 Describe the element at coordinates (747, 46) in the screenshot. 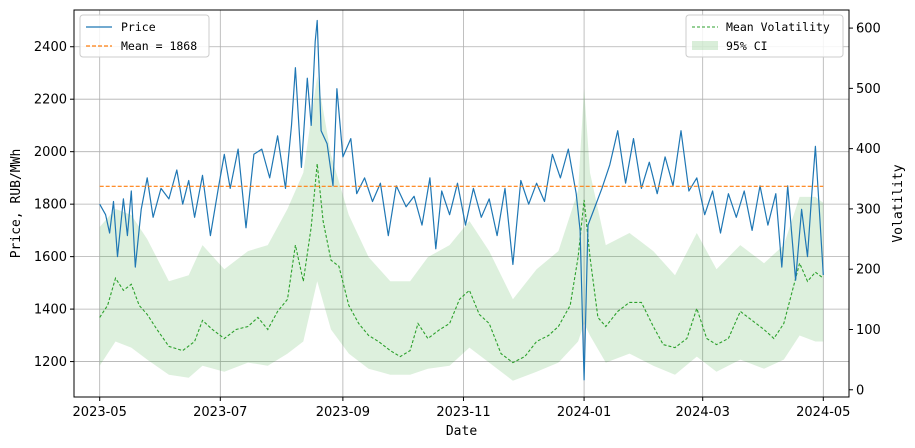

I see `legend-ci-label: 95% CI` at that location.